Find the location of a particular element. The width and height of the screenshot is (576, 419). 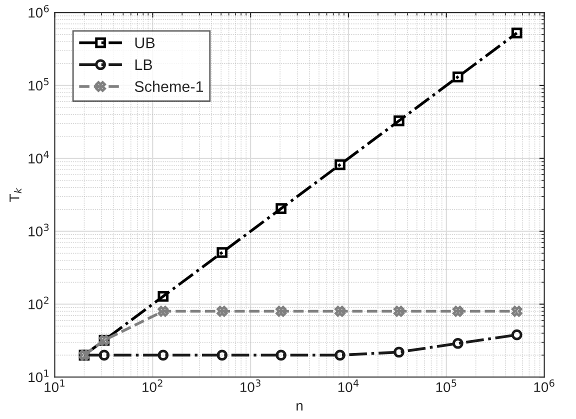

y-tick-label: 10$^{2}$ is located at coordinates (38, 303).